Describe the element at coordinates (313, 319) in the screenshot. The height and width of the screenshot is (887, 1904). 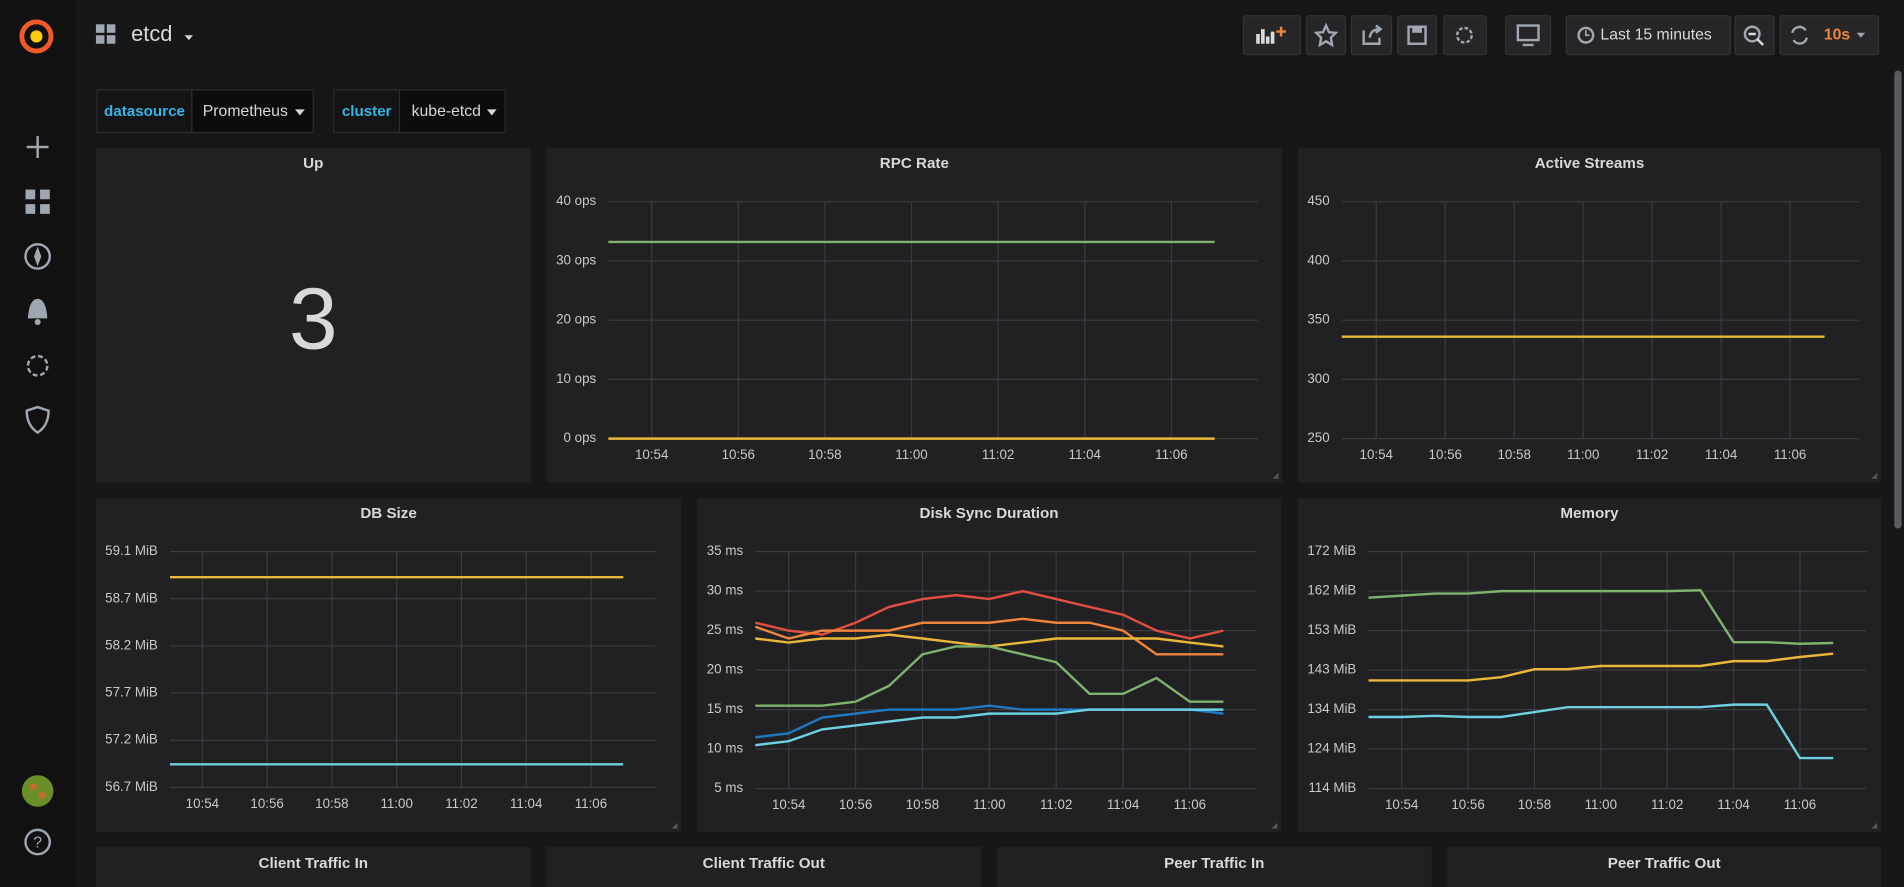
I see `stat-value: 3` at that location.